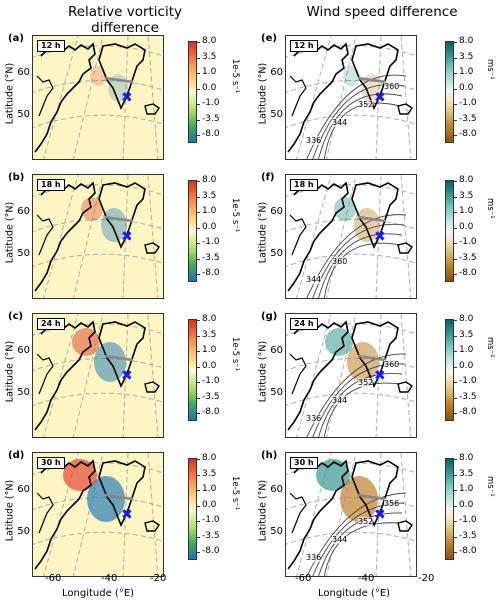  I want to click on x-tick-right-2: -40, so click(366, 578).